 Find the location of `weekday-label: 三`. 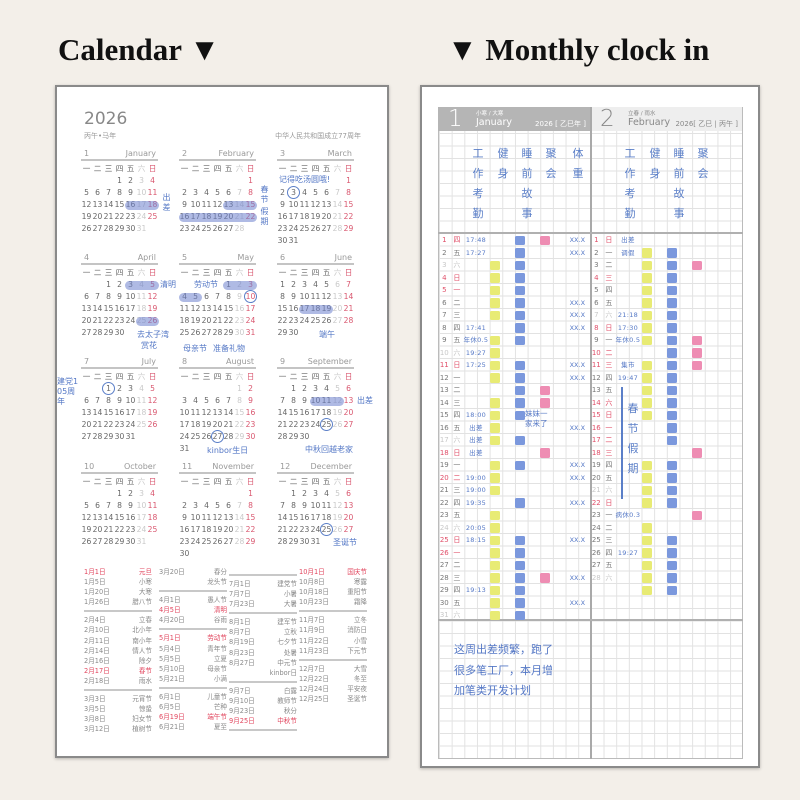

weekday-label: 三 is located at coordinates (304, 481).